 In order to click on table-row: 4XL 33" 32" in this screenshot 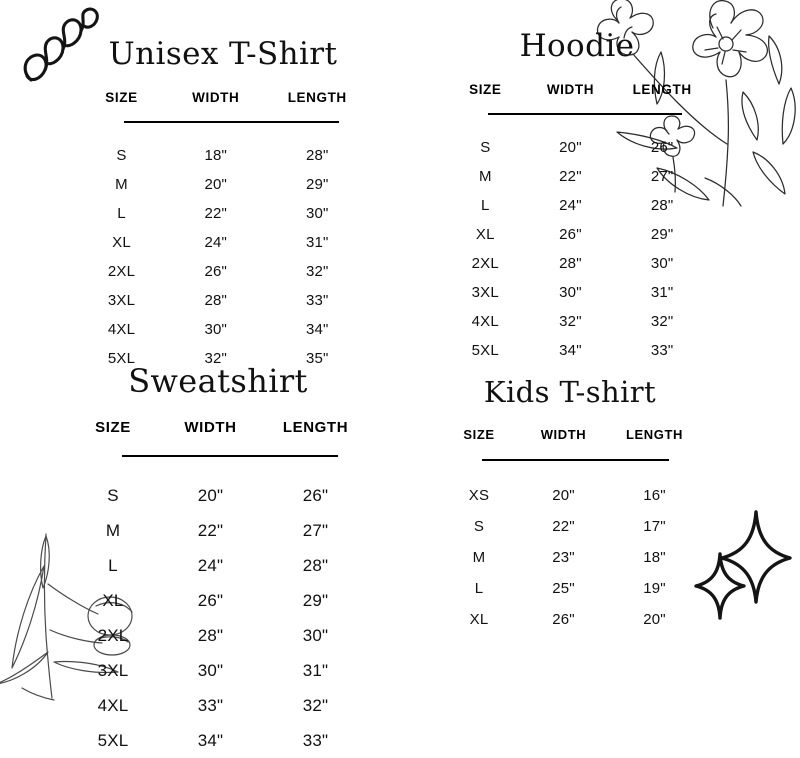, I will do `click(218, 705)`.